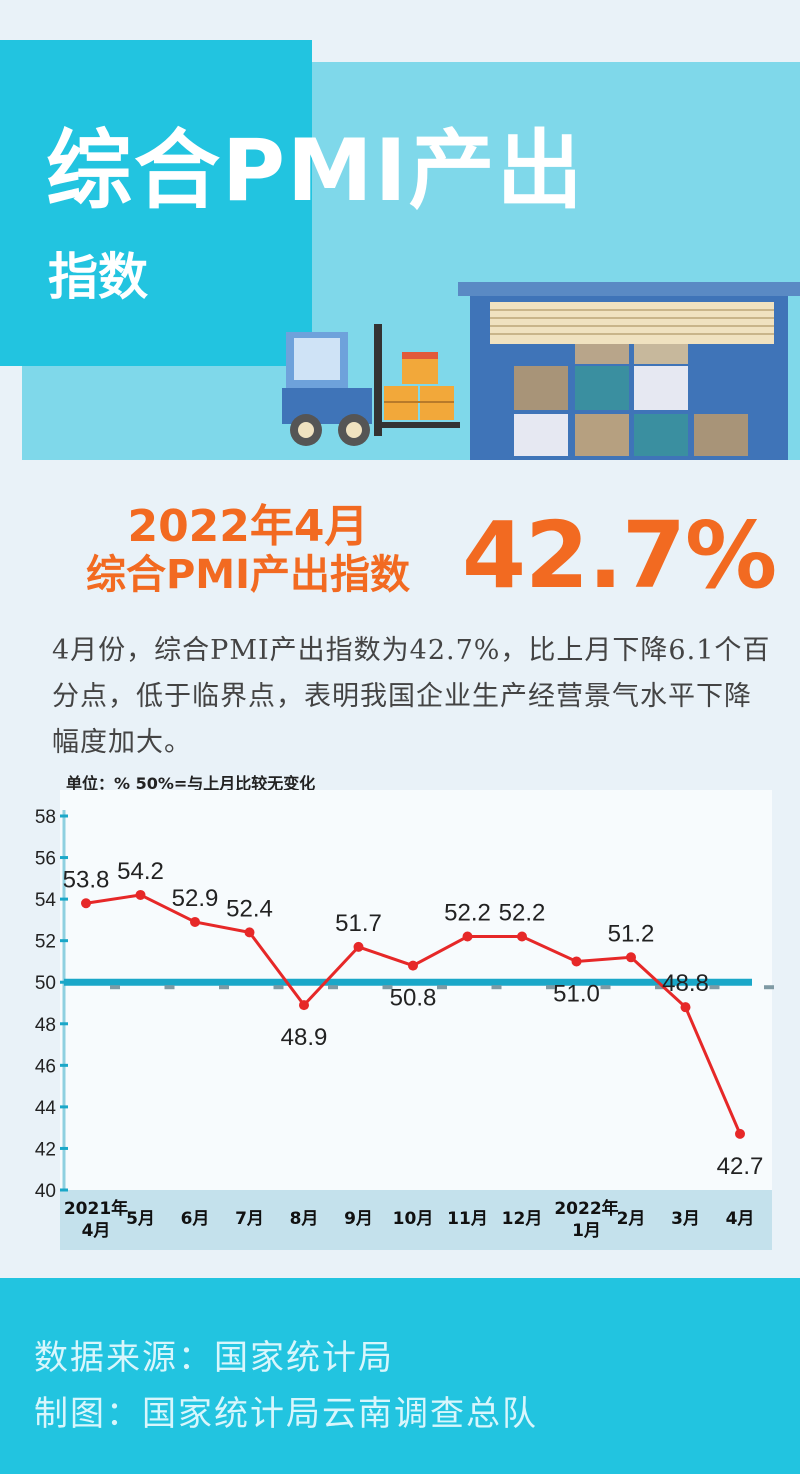  What do you see at coordinates (632, 323) in the screenshot?
I see `warehouse-shutter` at bounding box center [632, 323].